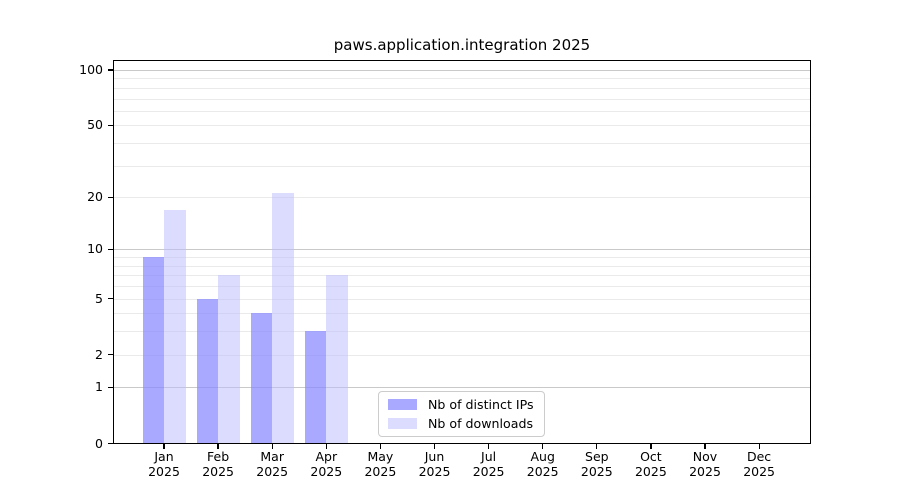  I want to click on legend-item-distinct-ips: Nb of distinct IPs, so click(461, 404).